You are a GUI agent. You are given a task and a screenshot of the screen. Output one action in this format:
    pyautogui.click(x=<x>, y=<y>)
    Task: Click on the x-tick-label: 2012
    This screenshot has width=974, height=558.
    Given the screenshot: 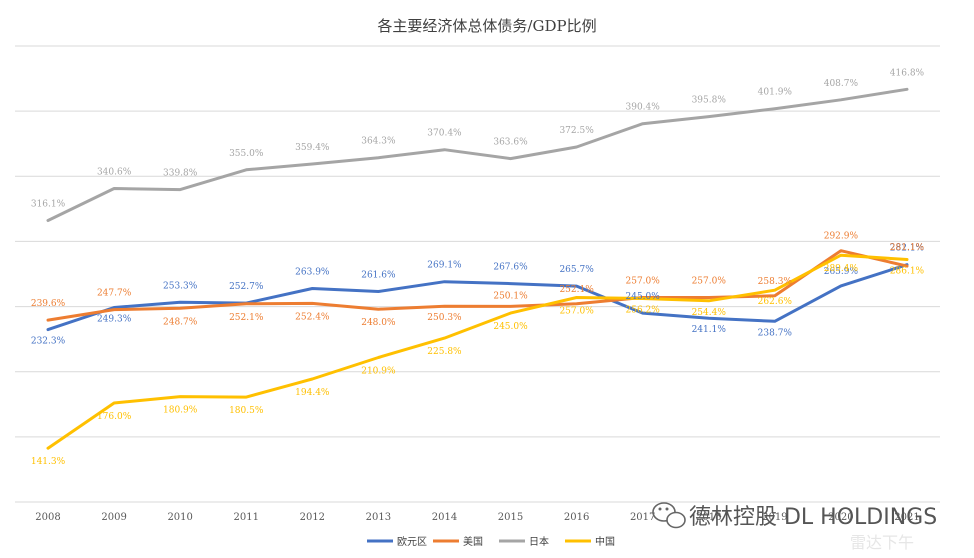 What is the action you would take?
    pyautogui.click(x=312, y=517)
    